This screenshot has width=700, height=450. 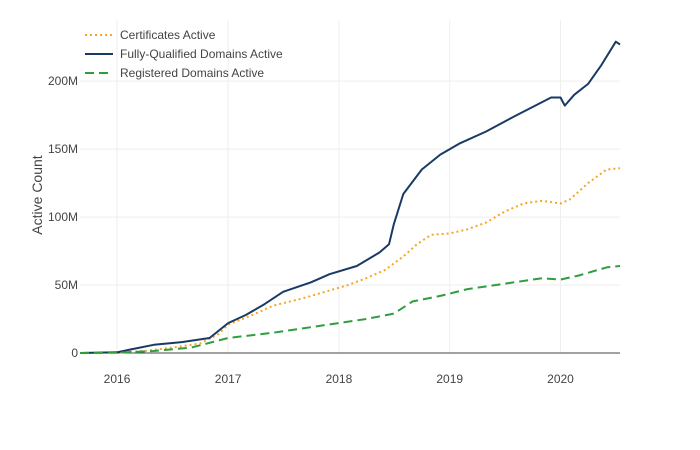 What do you see at coordinates (560, 379) in the screenshot?
I see `x-tick-label-4: 2020` at bounding box center [560, 379].